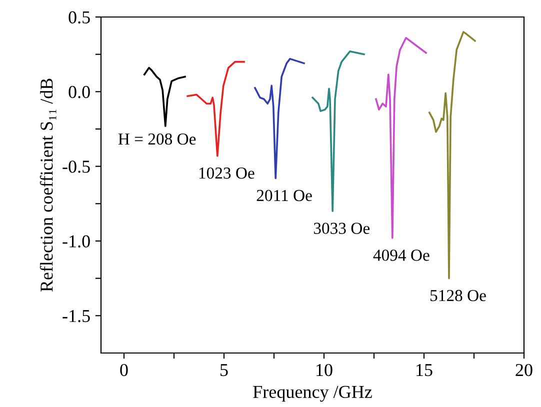  What do you see at coordinates (312, 394) in the screenshot?
I see `x-axis-title: Frequency /GHz` at bounding box center [312, 394].